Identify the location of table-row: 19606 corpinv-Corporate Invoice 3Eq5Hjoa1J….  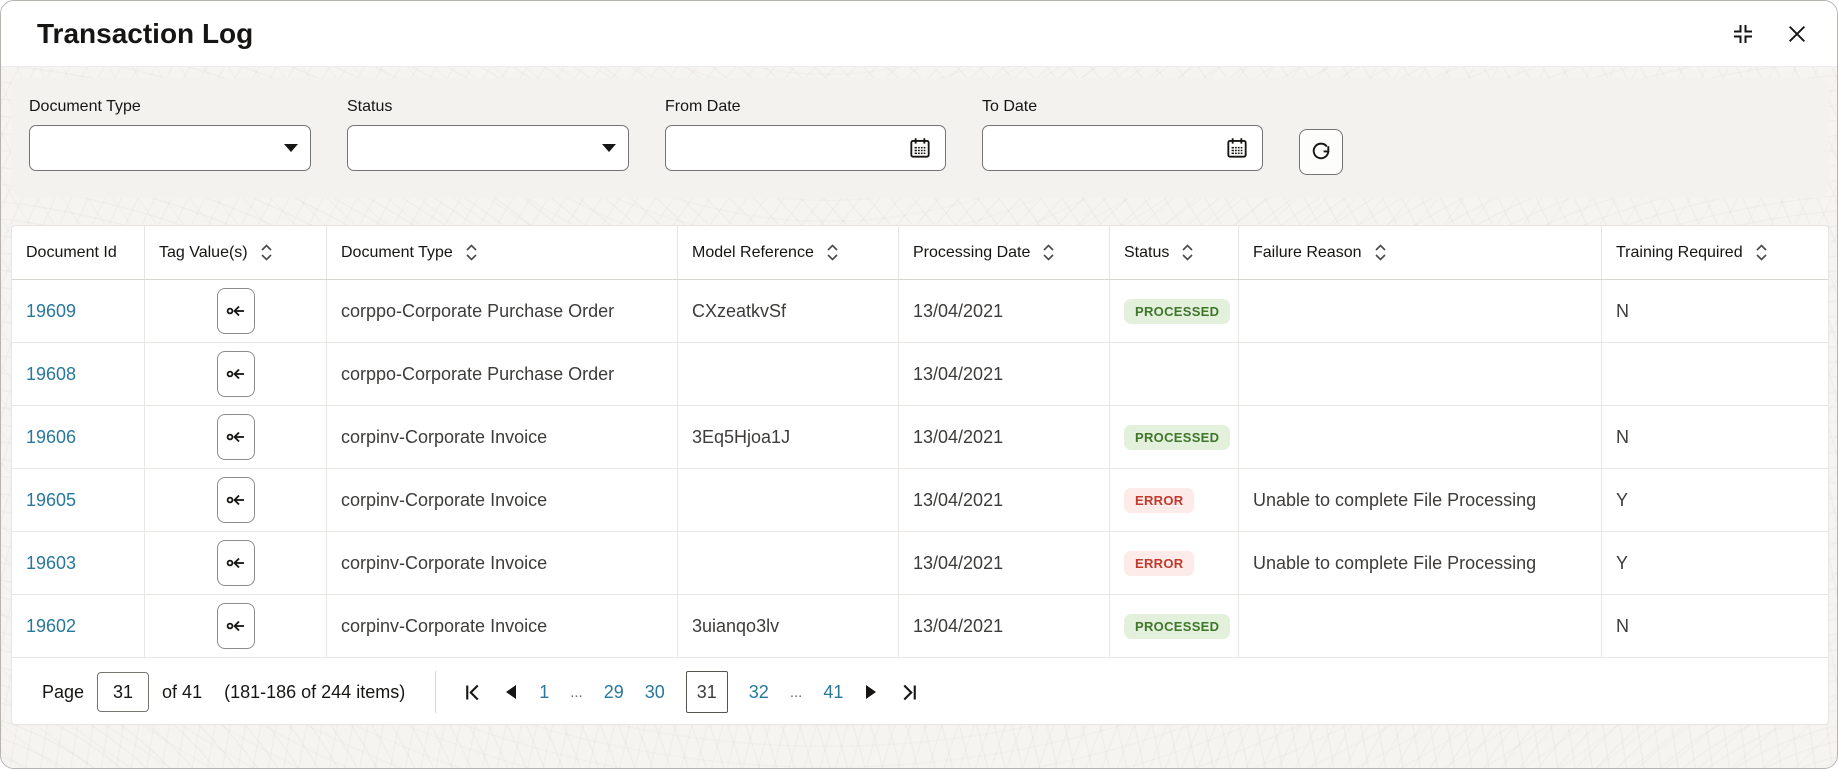
(920, 437).